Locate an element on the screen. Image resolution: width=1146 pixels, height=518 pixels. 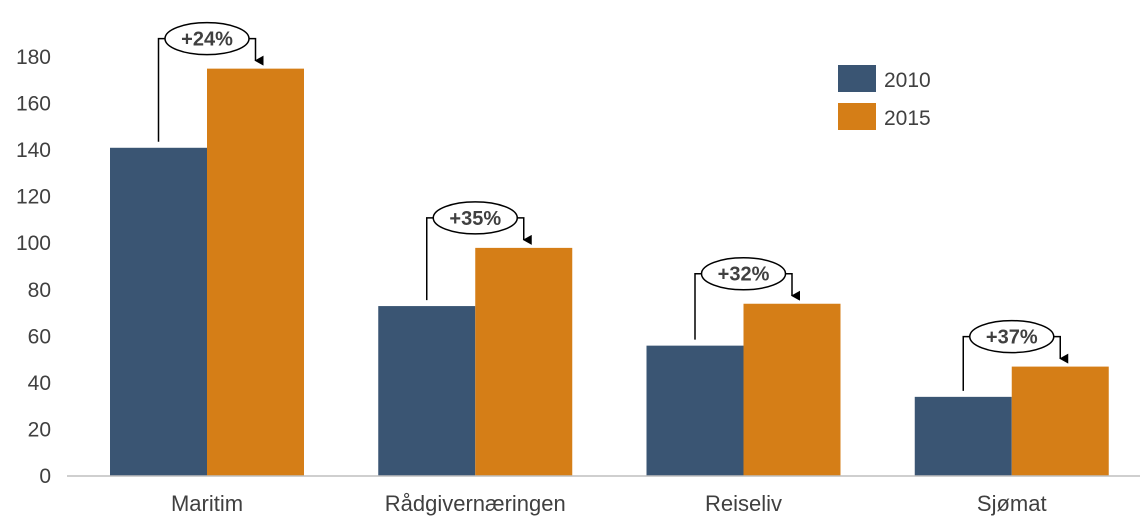
legend-swatch-2015 is located at coordinates (857, 116).